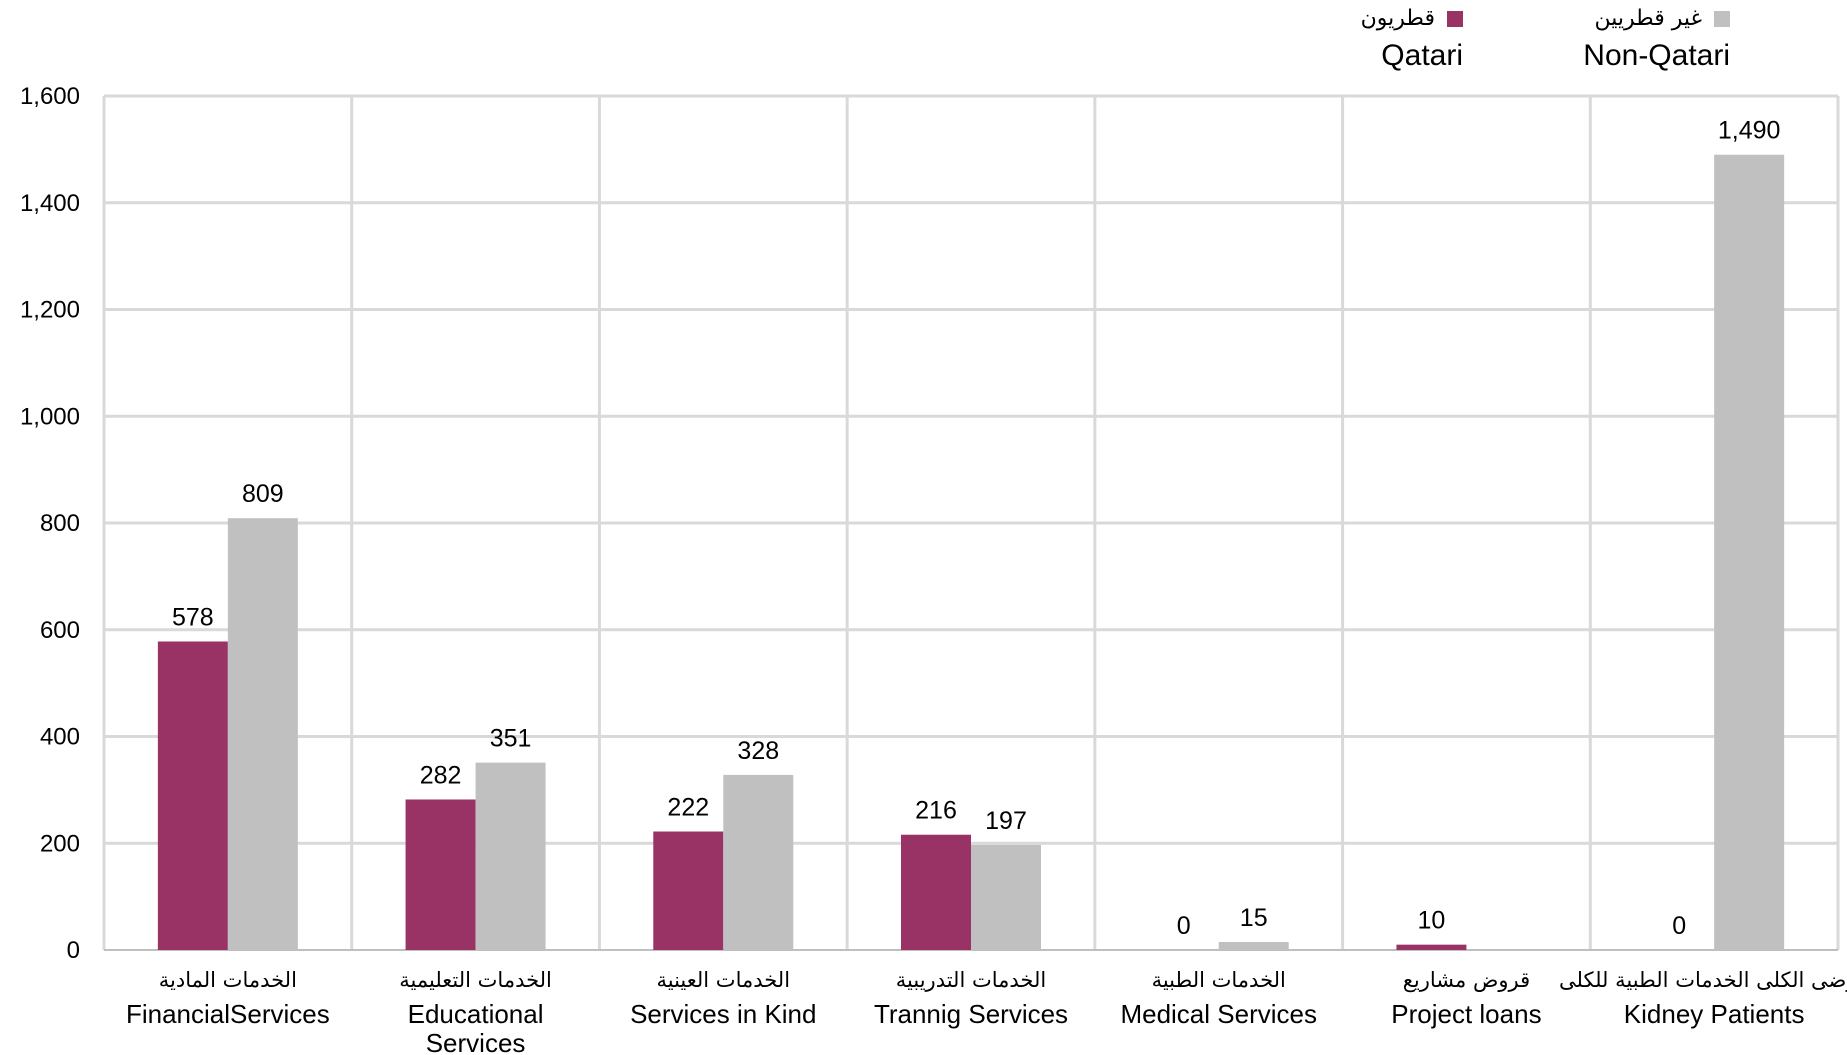 This screenshot has width=1847, height=1055. What do you see at coordinates (475, 980) in the screenshot?
I see `x-category-label-arabic: الخدمات التعليمية` at bounding box center [475, 980].